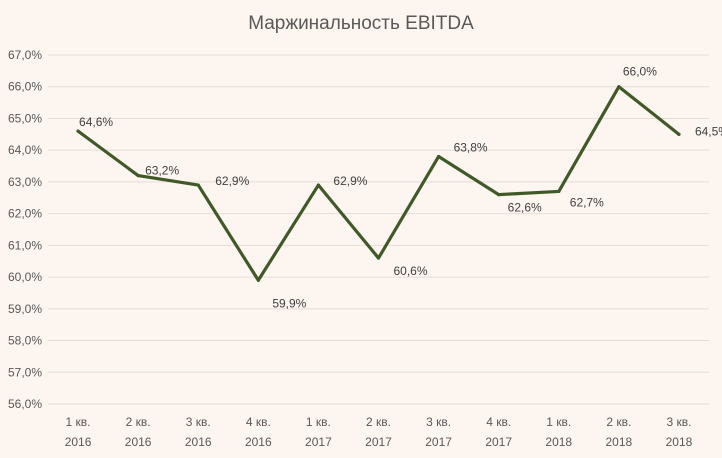  Describe the element at coordinates (411, 271) in the screenshot. I see `data-label: 60,6%` at that location.